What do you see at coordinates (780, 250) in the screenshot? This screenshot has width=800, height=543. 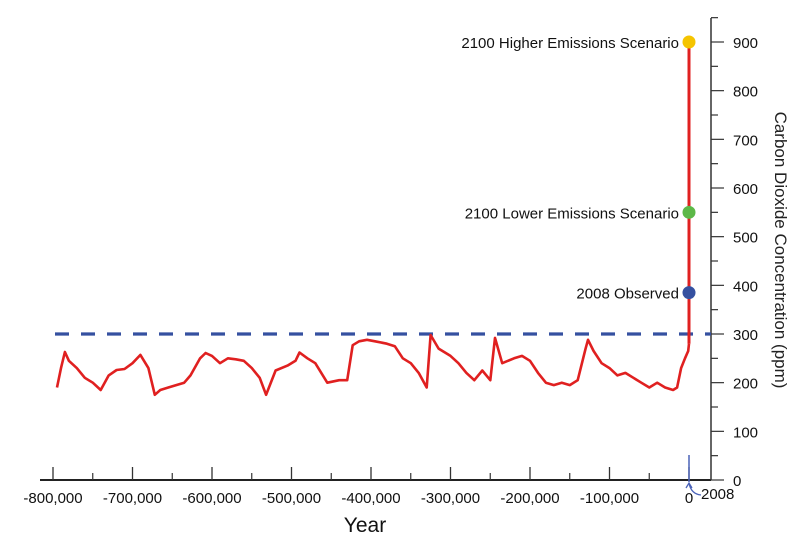 I see `y-axis-label: Carbon Dioxide Concentration (ppm)` at bounding box center [780, 250].